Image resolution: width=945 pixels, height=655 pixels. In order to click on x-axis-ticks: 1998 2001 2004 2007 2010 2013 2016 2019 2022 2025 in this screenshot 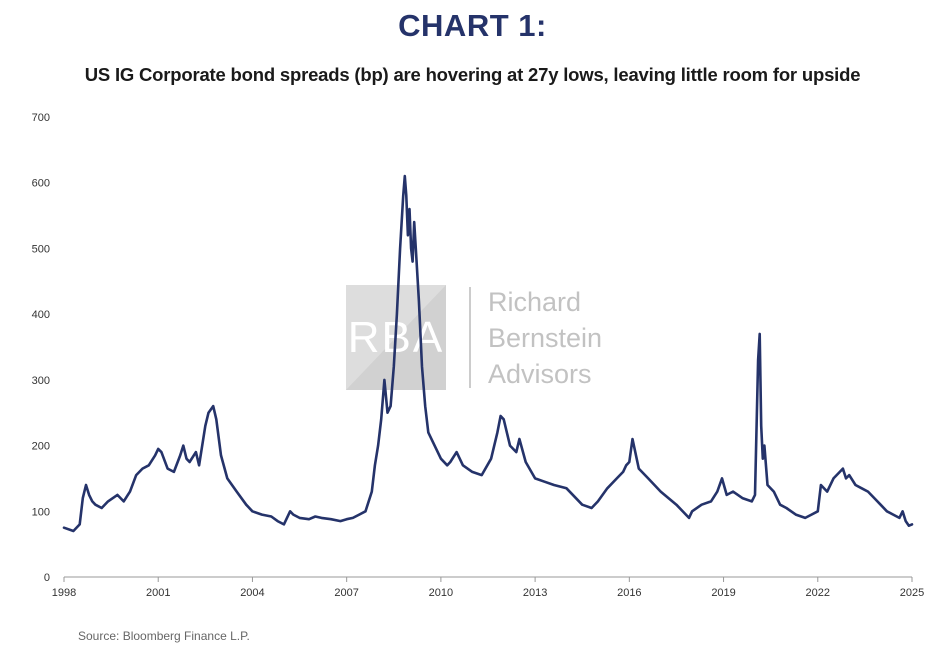, I will do `click(488, 588)`.